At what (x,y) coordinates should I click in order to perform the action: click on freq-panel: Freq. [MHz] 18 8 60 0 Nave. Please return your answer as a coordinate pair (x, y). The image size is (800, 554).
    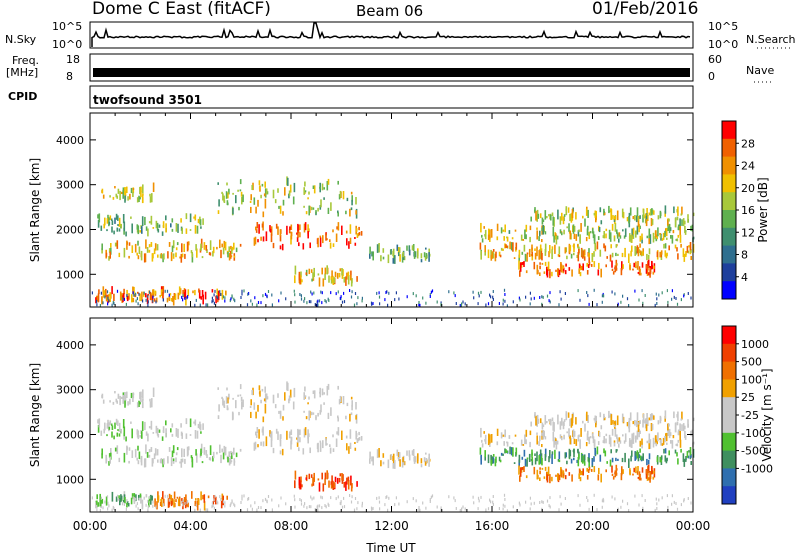
    Looking at the image, I should click on (390, 68).